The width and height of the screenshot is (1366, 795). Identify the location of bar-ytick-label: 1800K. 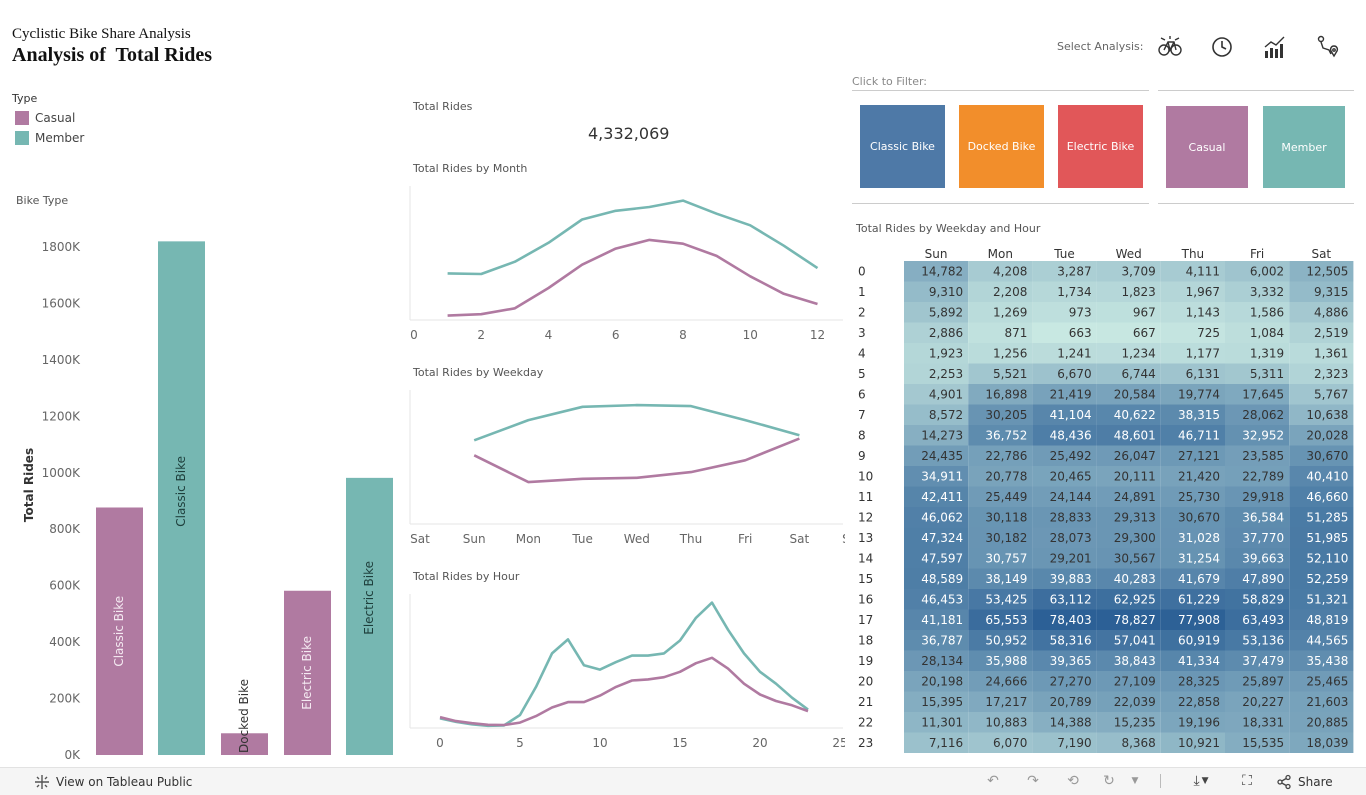
(62, 247).